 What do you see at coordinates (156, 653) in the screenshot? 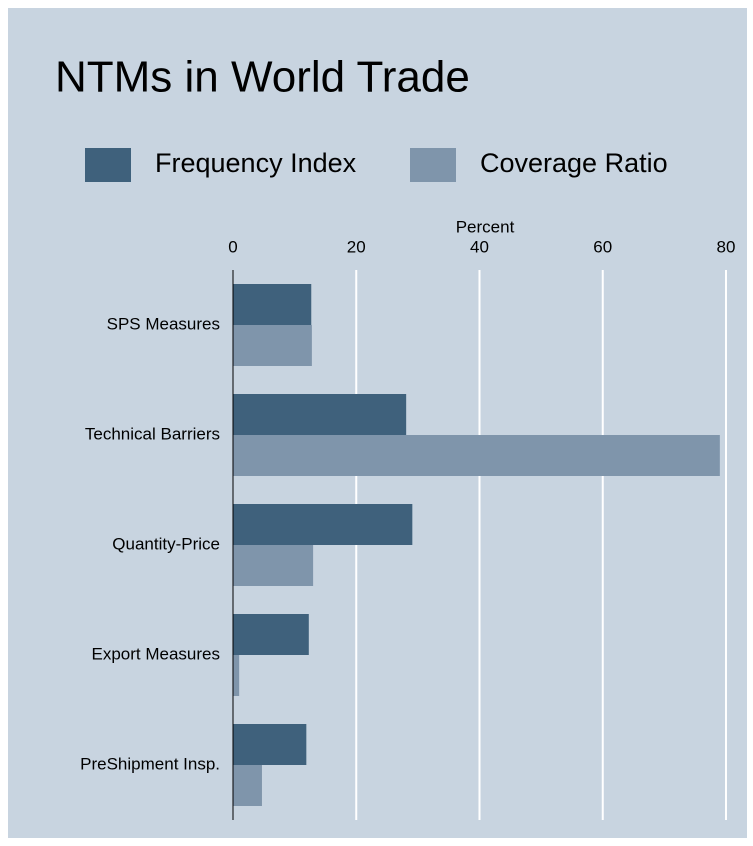
I see `y-tick-label: Export Measures` at bounding box center [156, 653].